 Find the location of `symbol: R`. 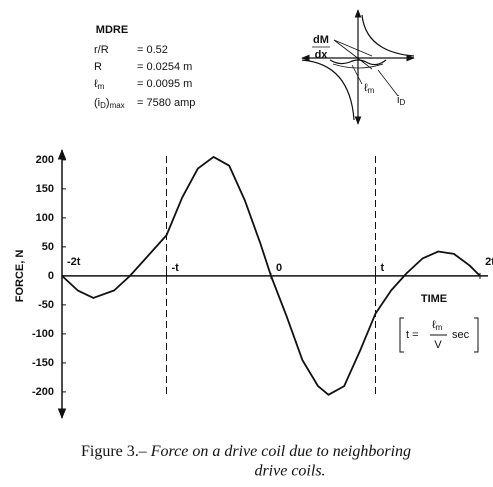

symbol: R is located at coordinates (98, 67).